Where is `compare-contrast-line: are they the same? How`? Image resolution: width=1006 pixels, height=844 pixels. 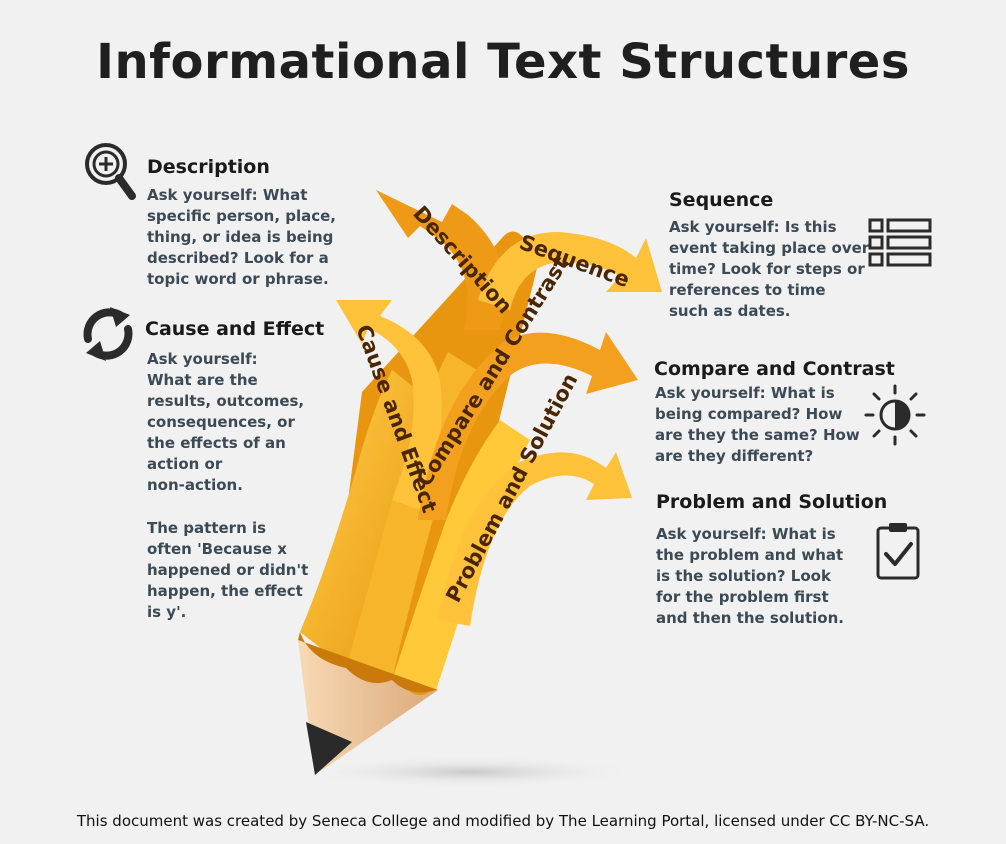
compare-contrast-line: are they the same? How is located at coordinates (757, 435).